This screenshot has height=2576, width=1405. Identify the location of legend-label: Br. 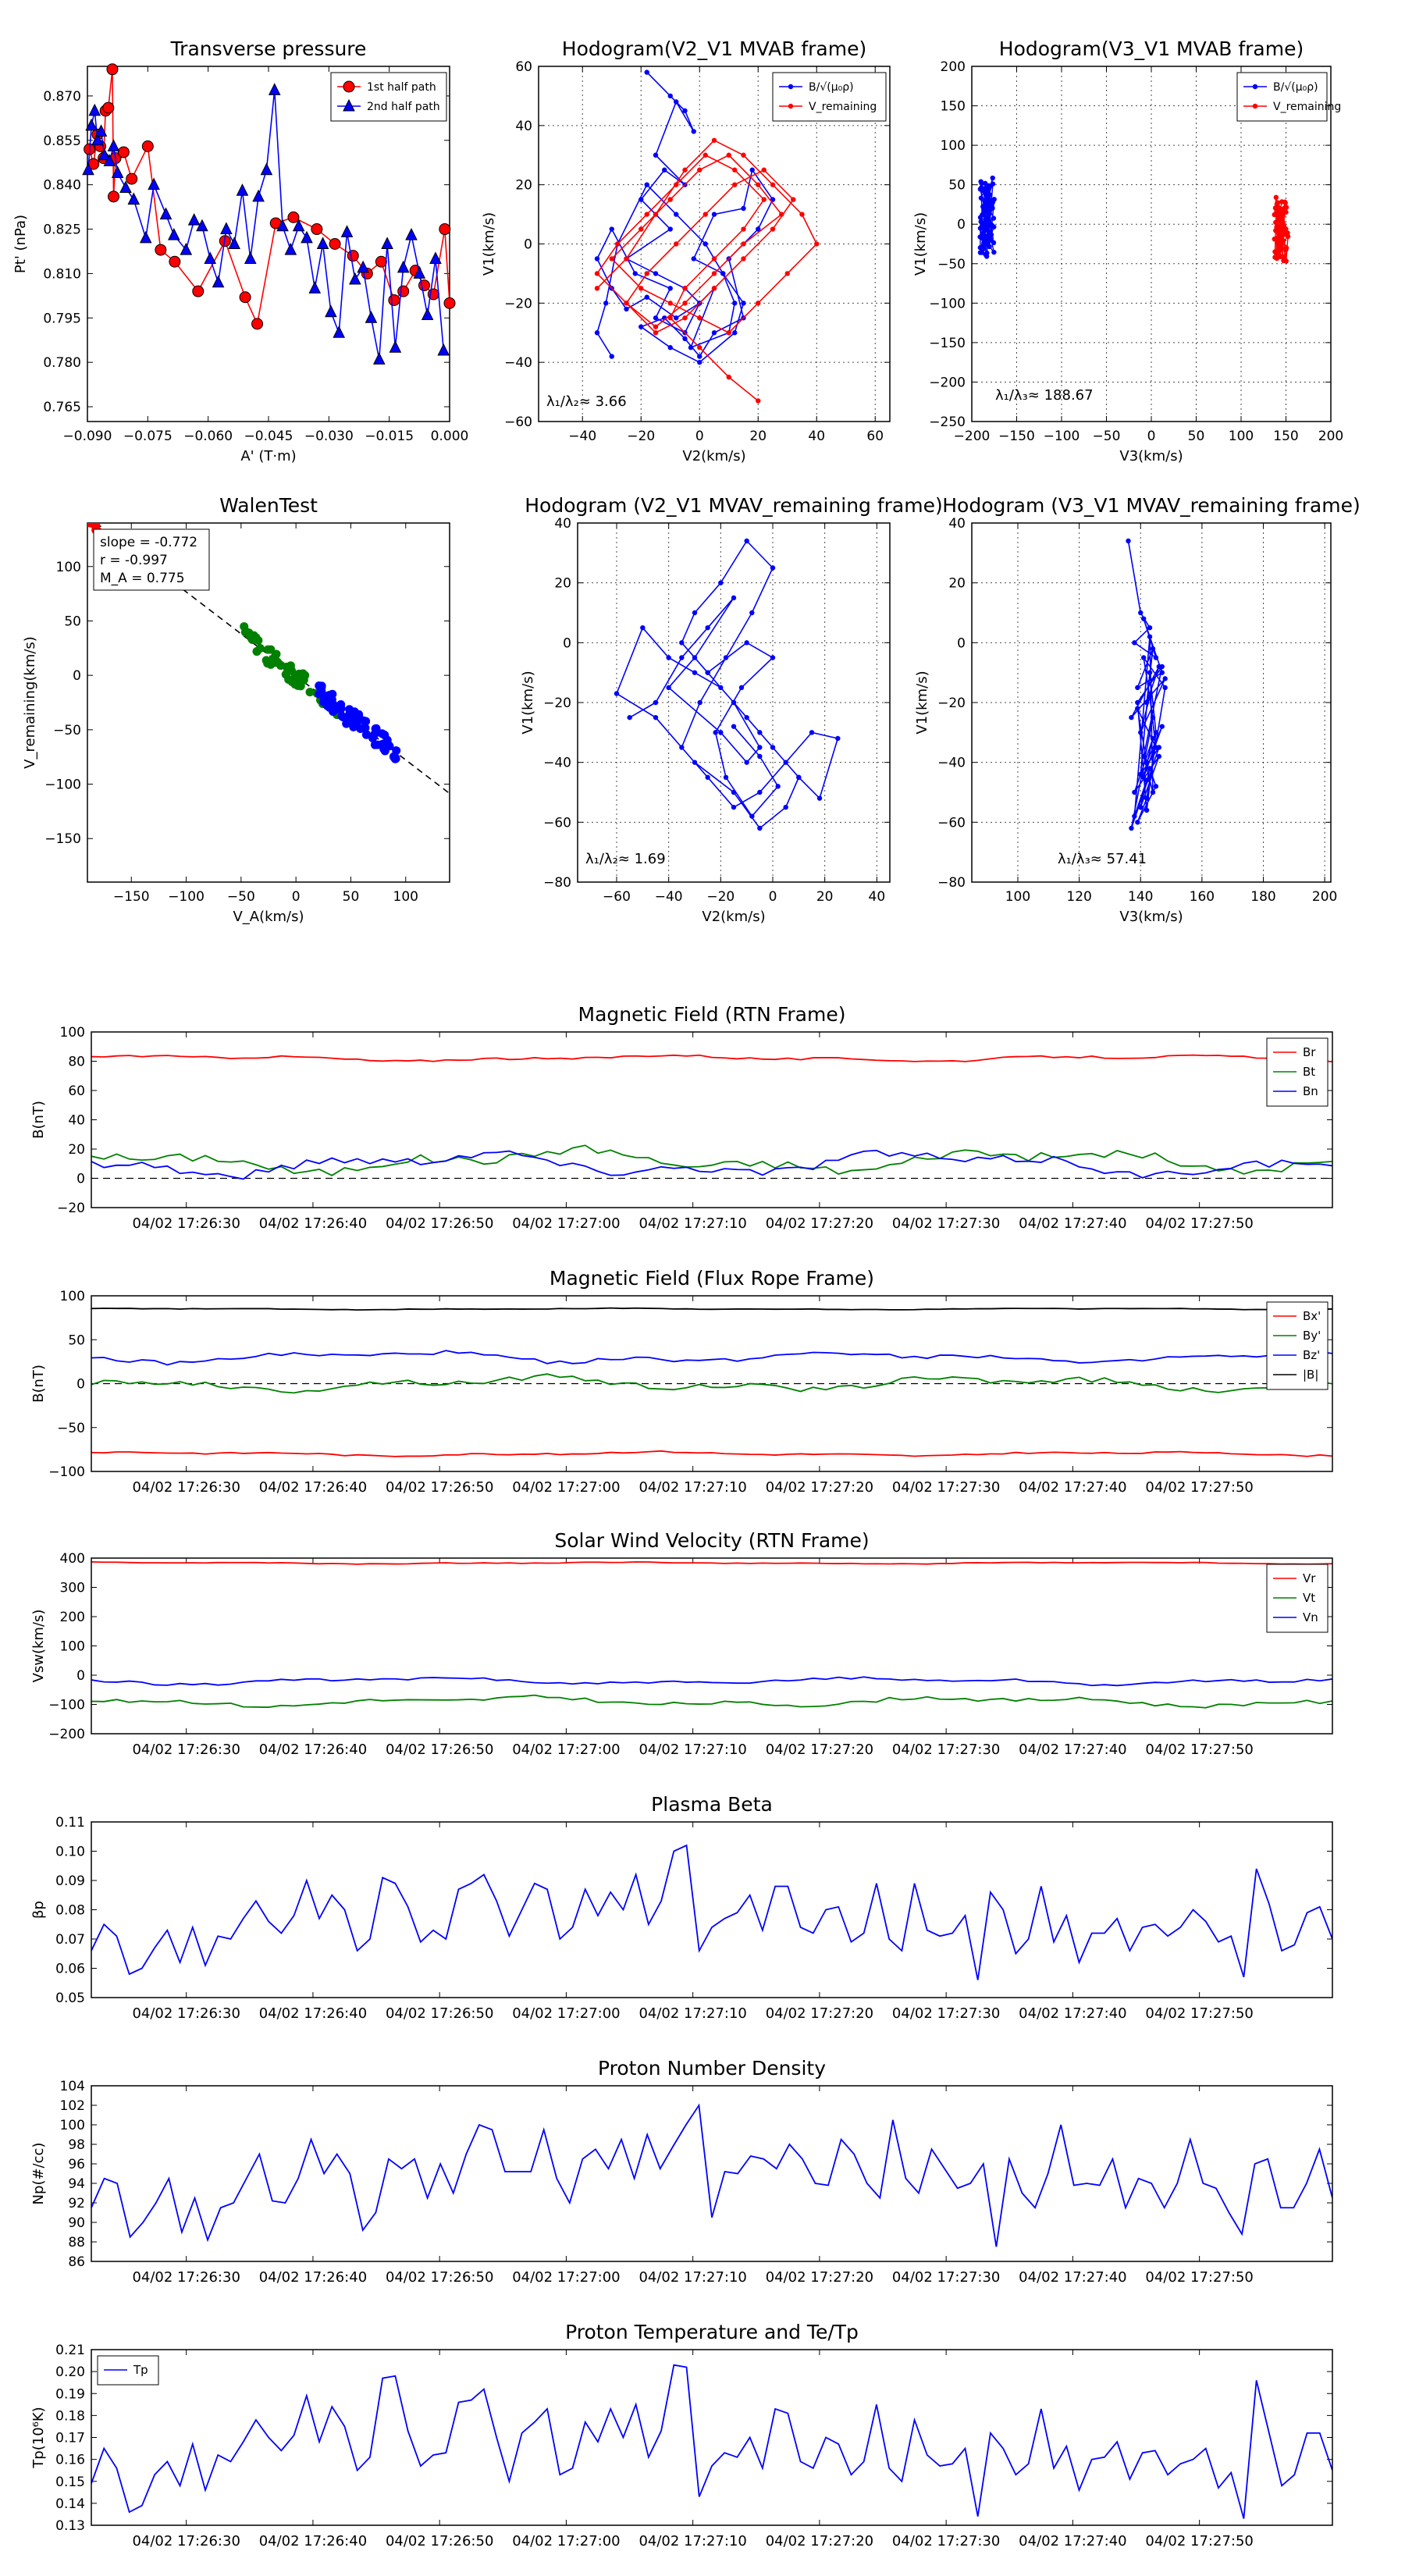
(1309, 1052).